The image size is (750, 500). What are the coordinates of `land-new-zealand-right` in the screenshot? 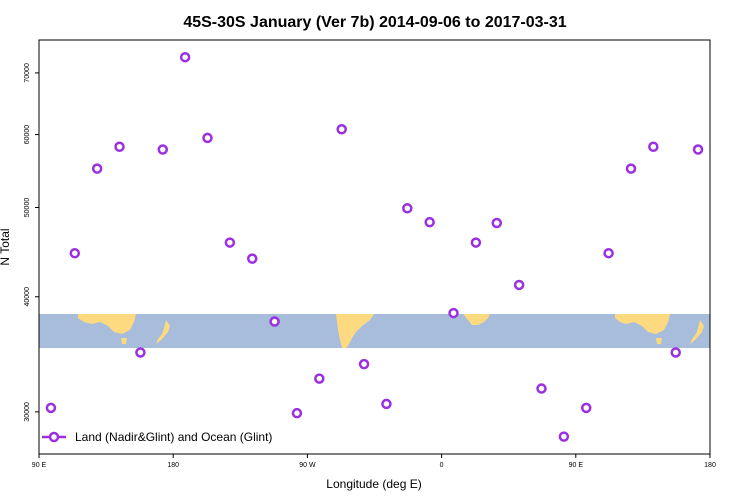 It's located at (697, 332).